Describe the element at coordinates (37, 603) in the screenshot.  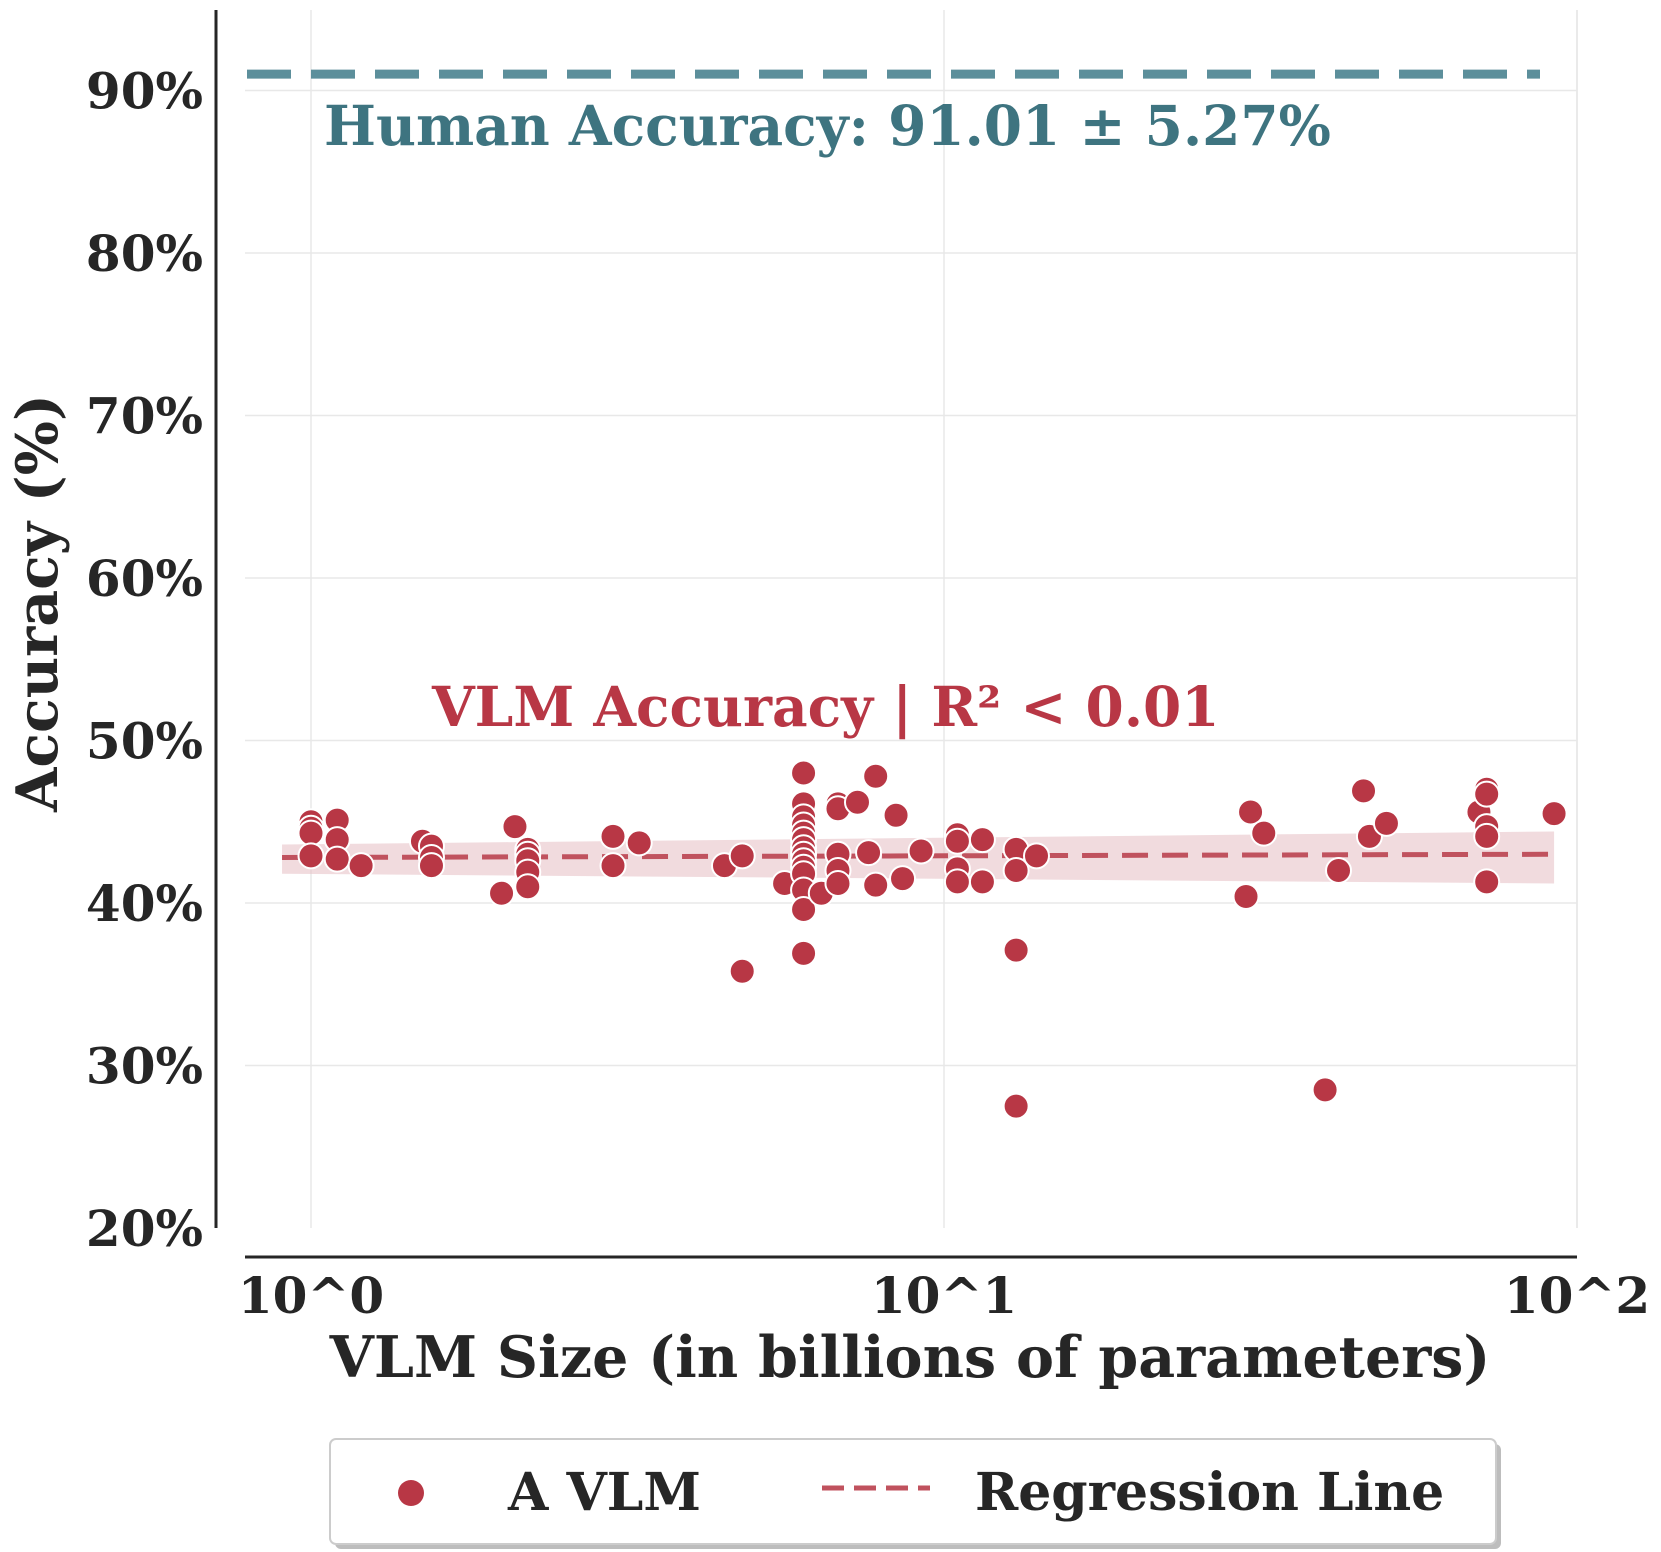
I see `y-axis-title: Accuracy (%)` at that location.